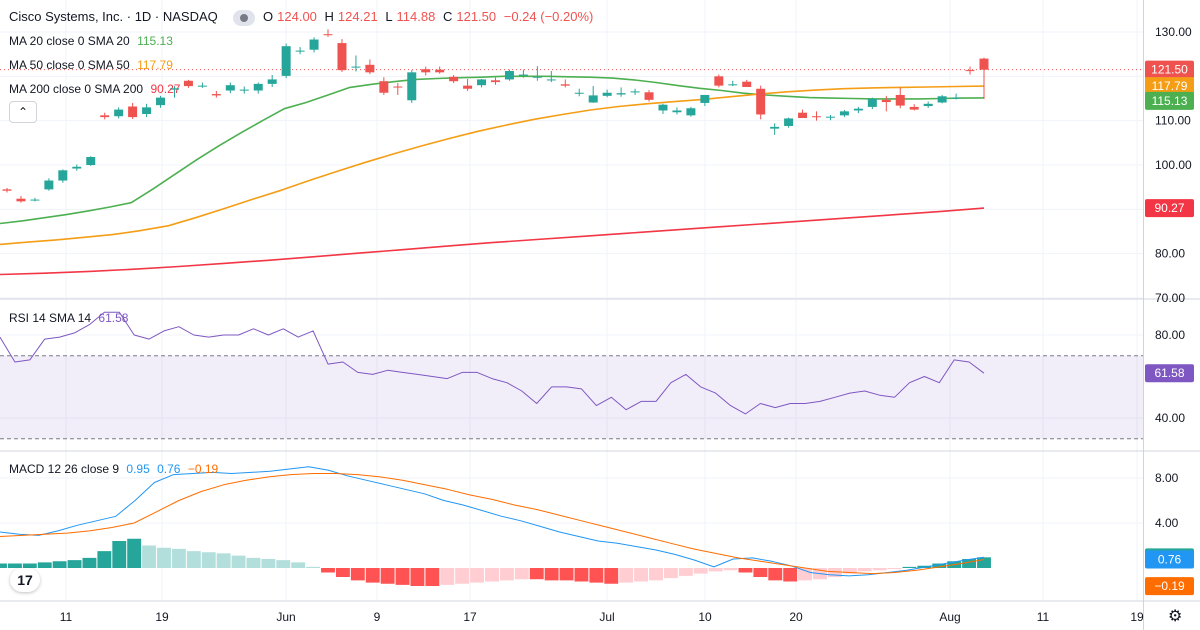 The image size is (1200, 630). What do you see at coordinates (93, 65) in the screenshot?
I see `ma50-legend: MA 50 close 0 SMA 50 117.79` at bounding box center [93, 65].